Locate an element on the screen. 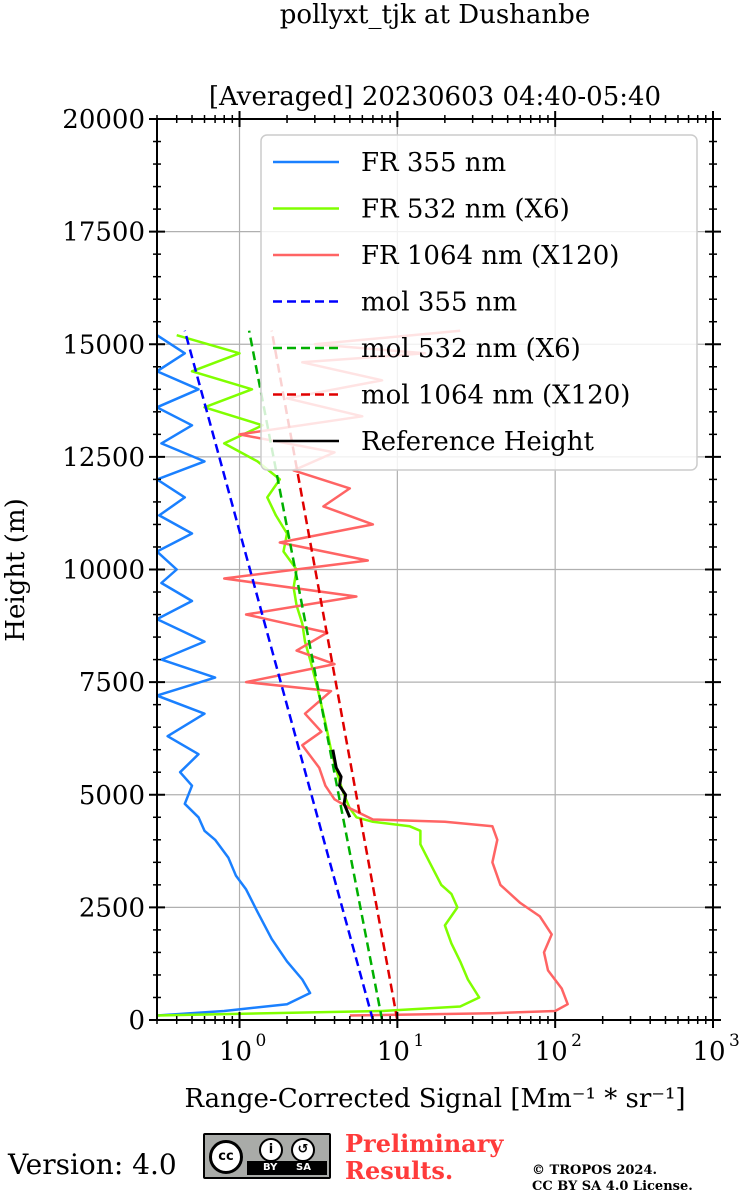 The image size is (750, 1200). x-axis-label: Range-Corrected Signal [Mm⁻¹ * sr⁻¹] is located at coordinates (434, 1099).